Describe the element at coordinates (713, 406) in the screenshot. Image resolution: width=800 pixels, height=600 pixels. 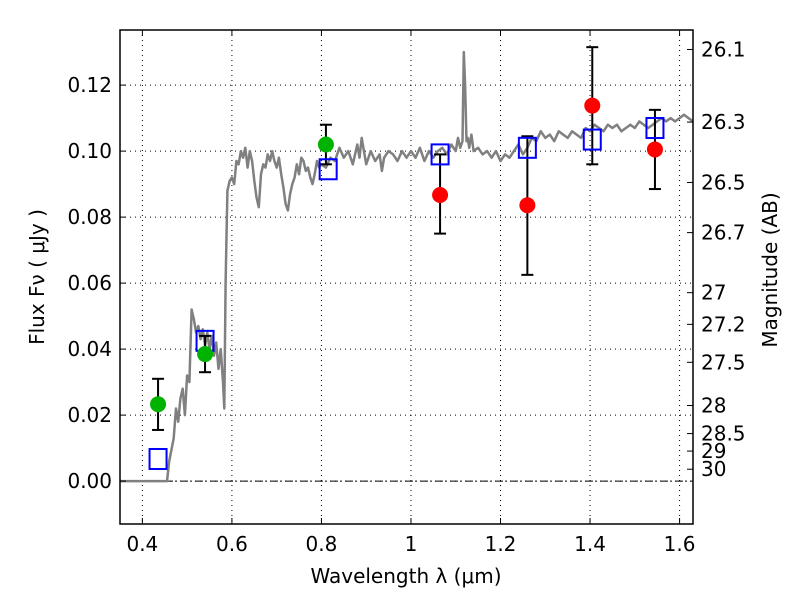
I see `right-tick-label: 28` at that location.